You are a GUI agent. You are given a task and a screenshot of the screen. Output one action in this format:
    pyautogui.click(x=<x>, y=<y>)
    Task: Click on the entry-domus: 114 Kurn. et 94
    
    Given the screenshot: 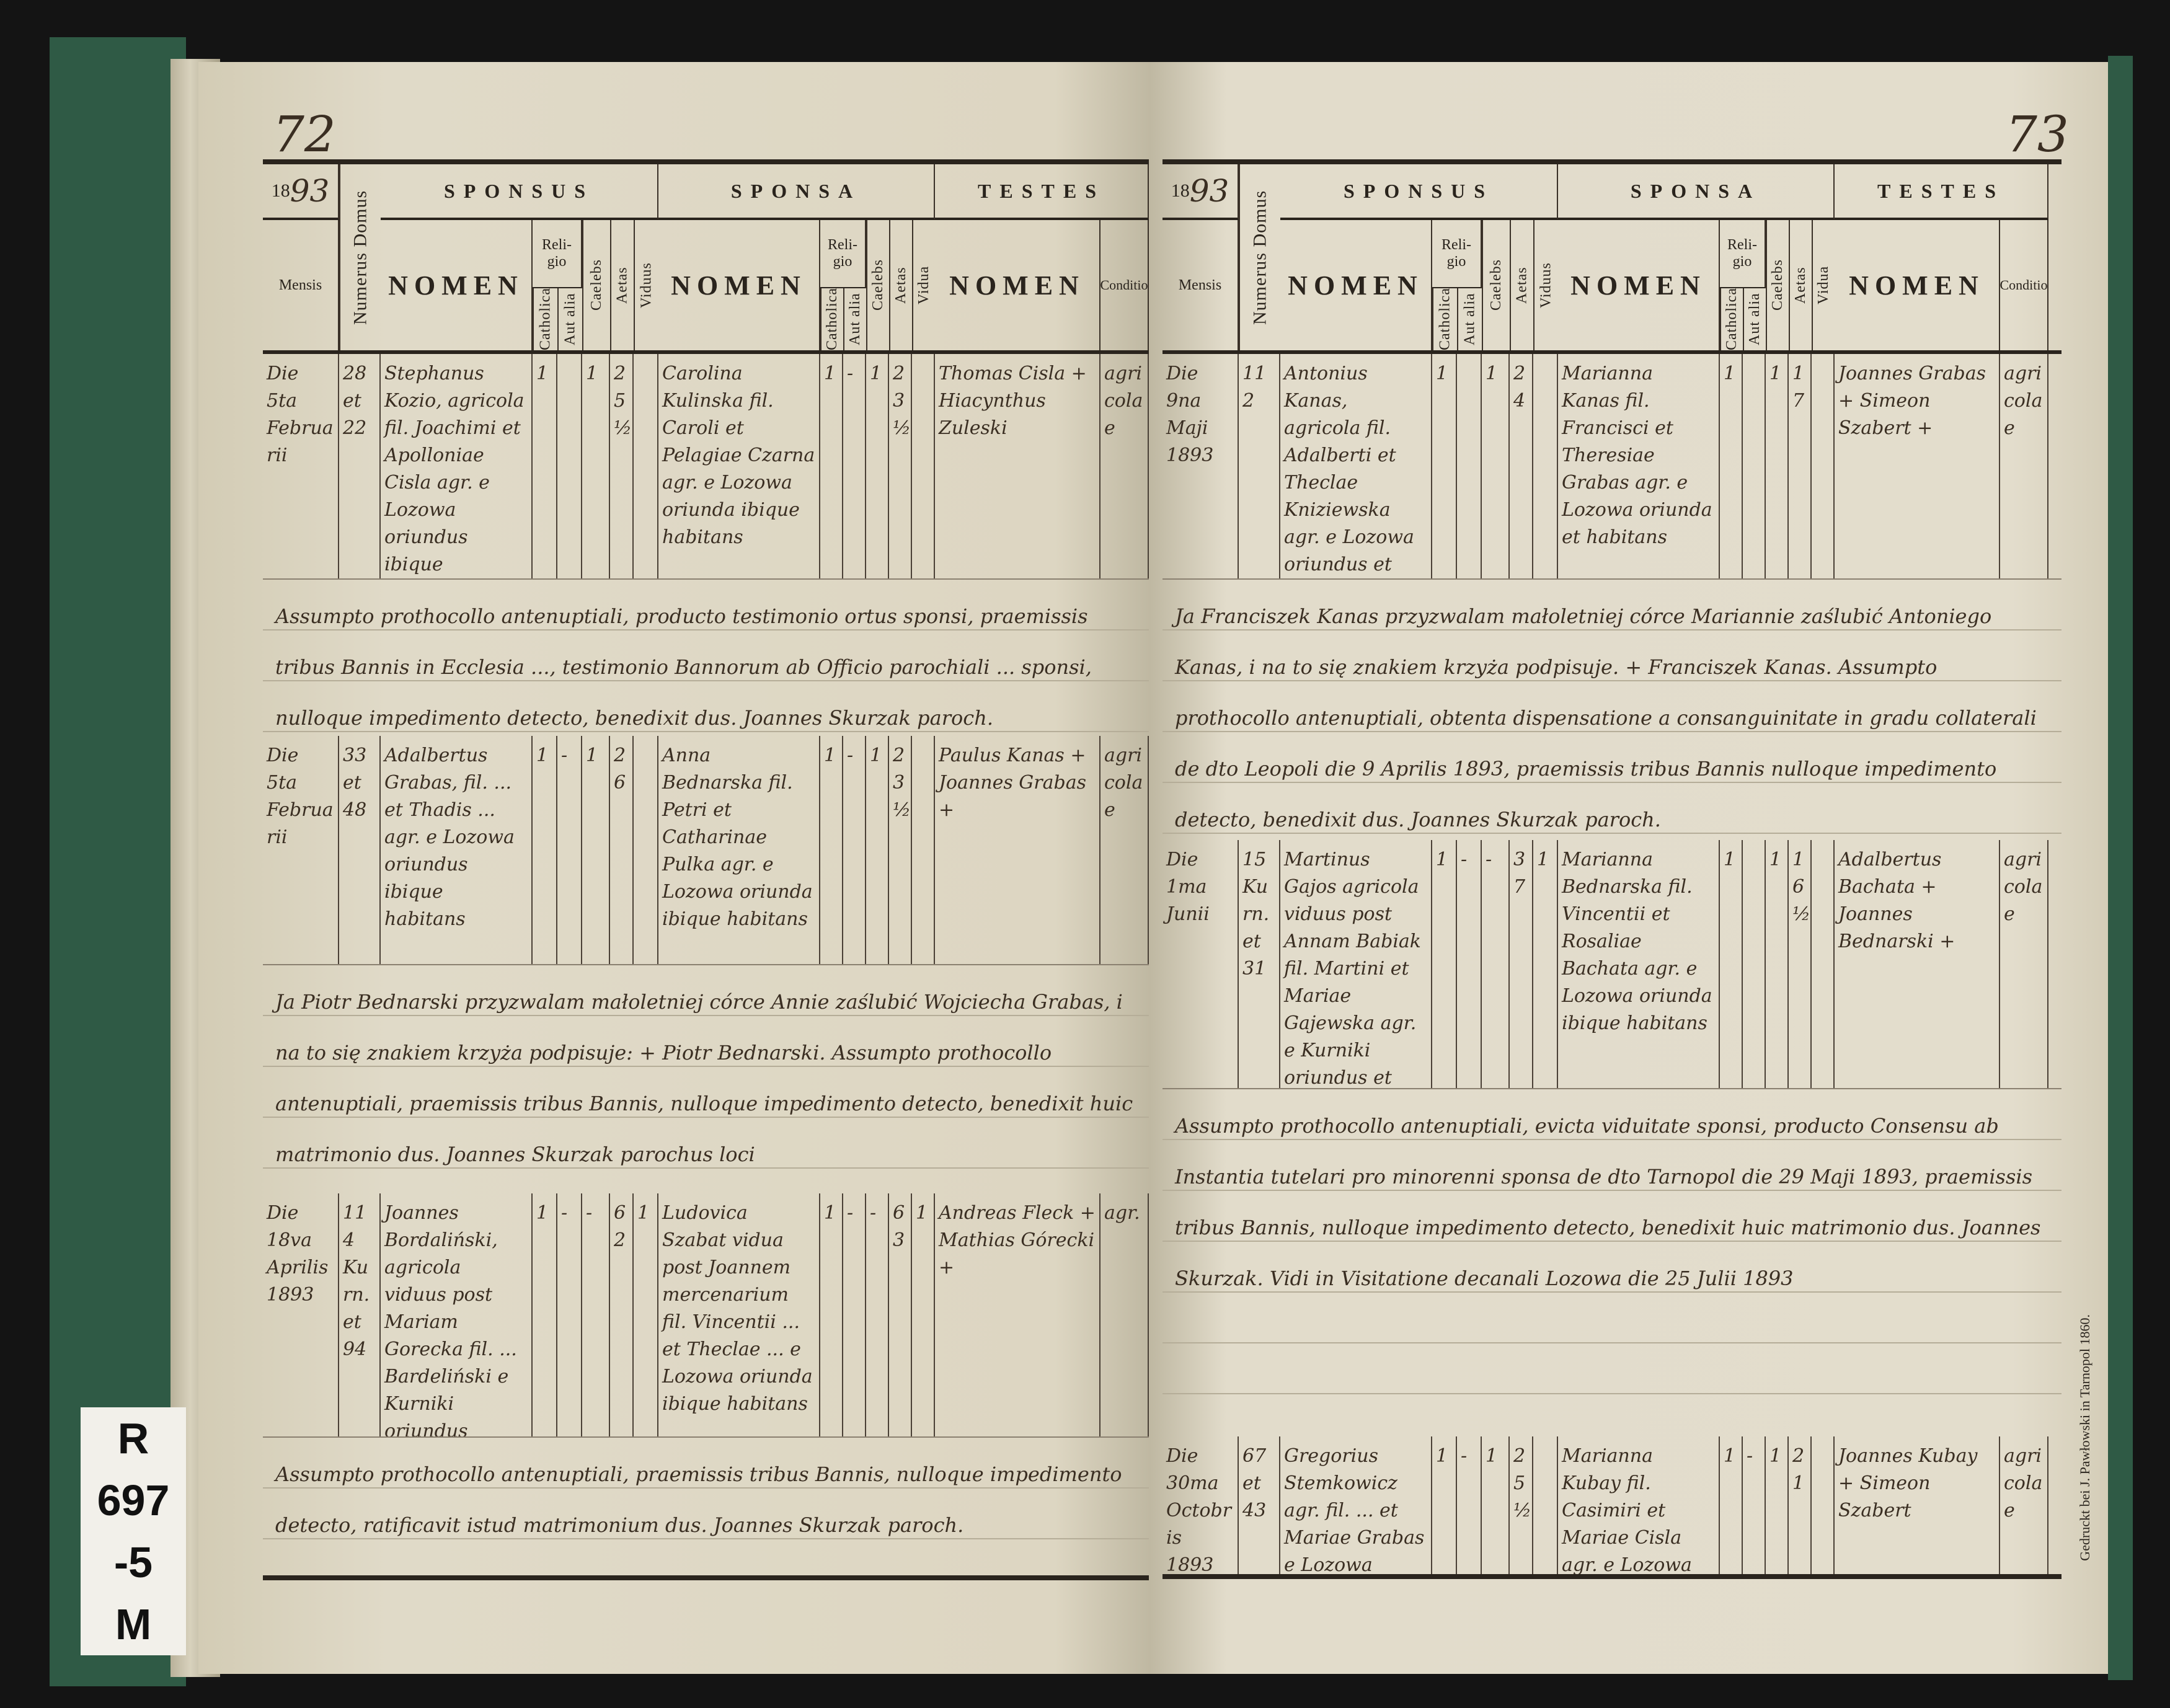 What is the action you would take?
    pyautogui.click(x=360, y=1314)
    